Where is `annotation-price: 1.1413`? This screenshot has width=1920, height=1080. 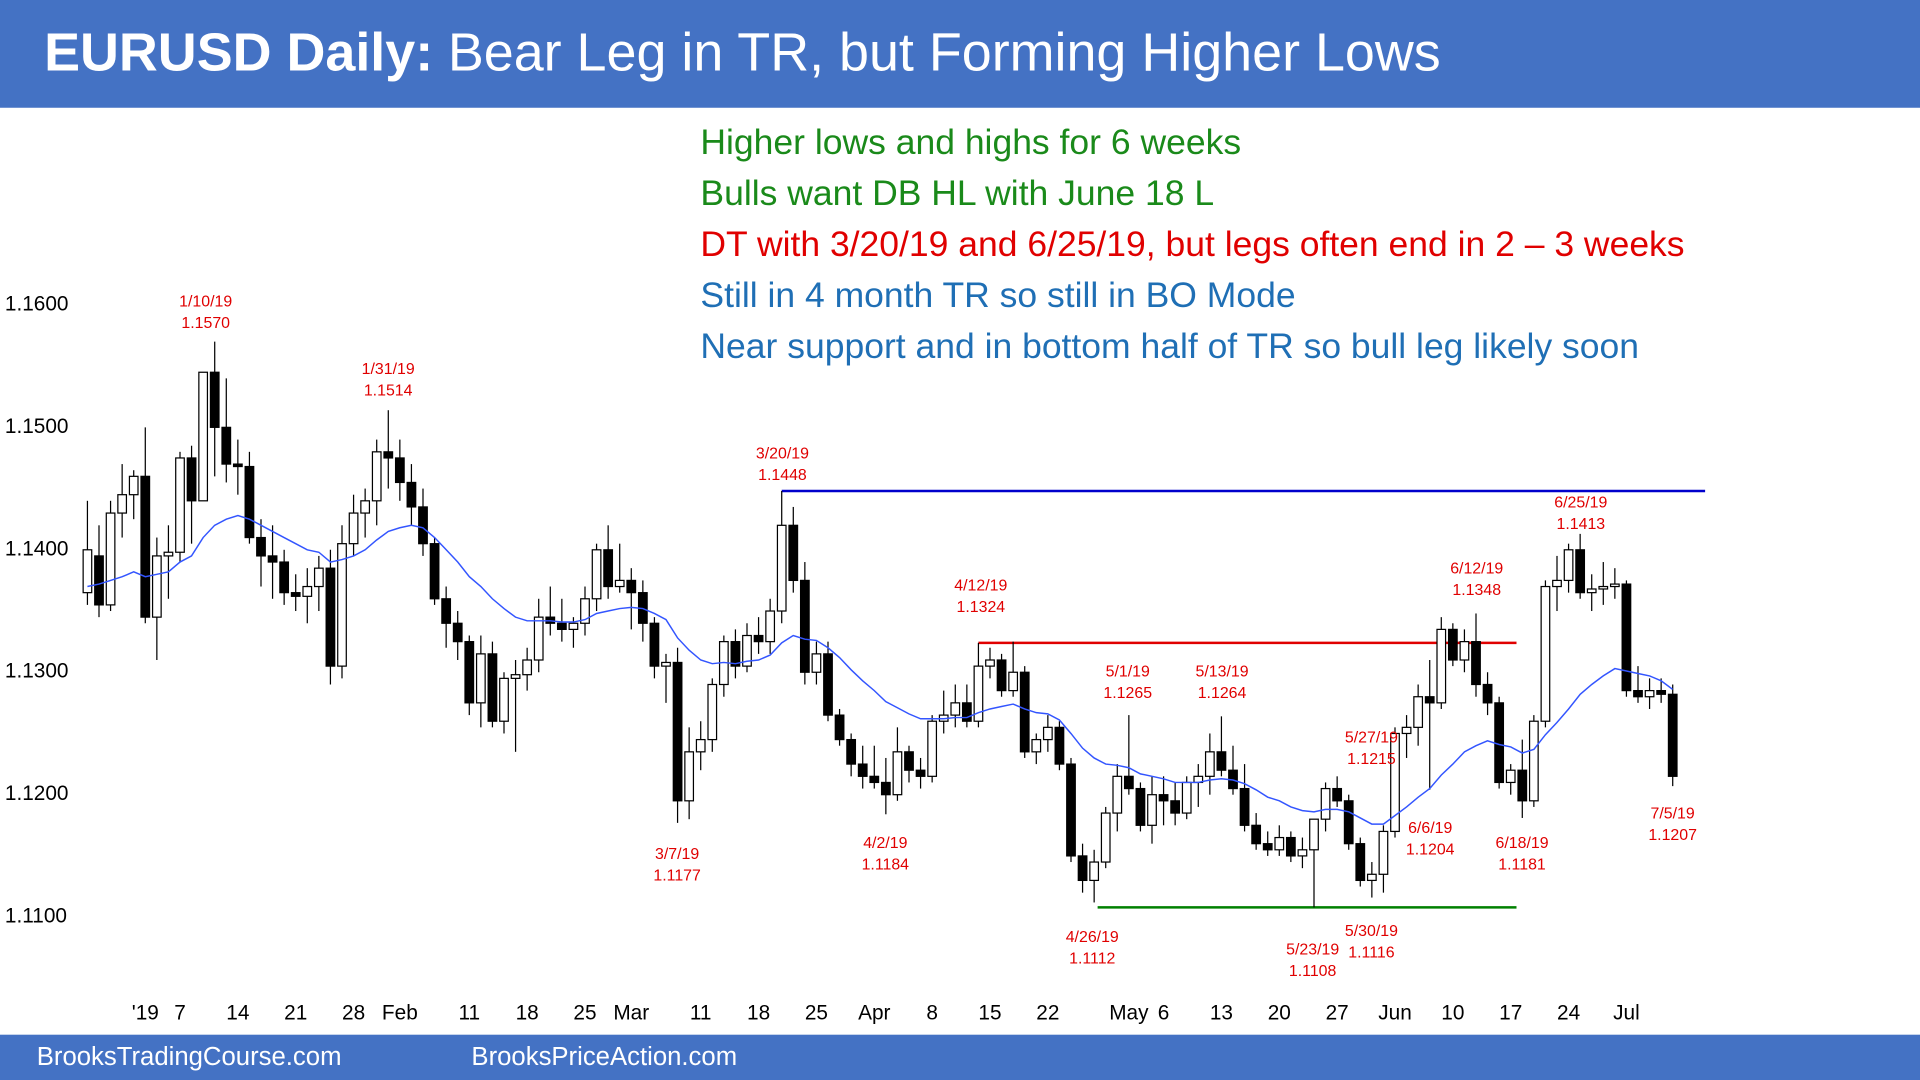
annotation-price: 1.1413 is located at coordinates (1580, 524).